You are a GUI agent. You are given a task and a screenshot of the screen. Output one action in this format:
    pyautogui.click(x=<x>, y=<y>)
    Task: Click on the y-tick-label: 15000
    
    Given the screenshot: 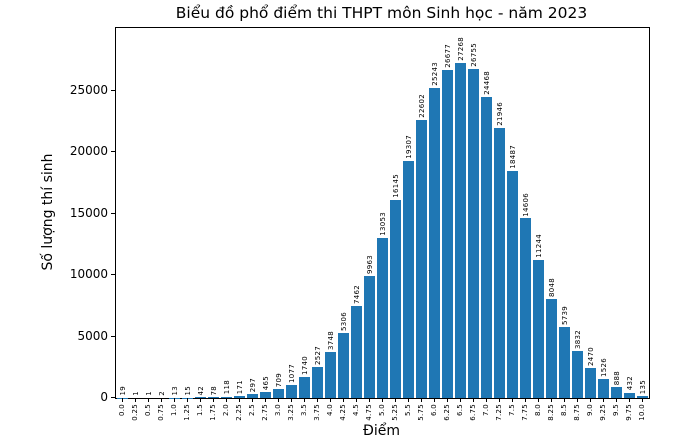 What is the action you would take?
    pyautogui.click(x=88, y=212)
    